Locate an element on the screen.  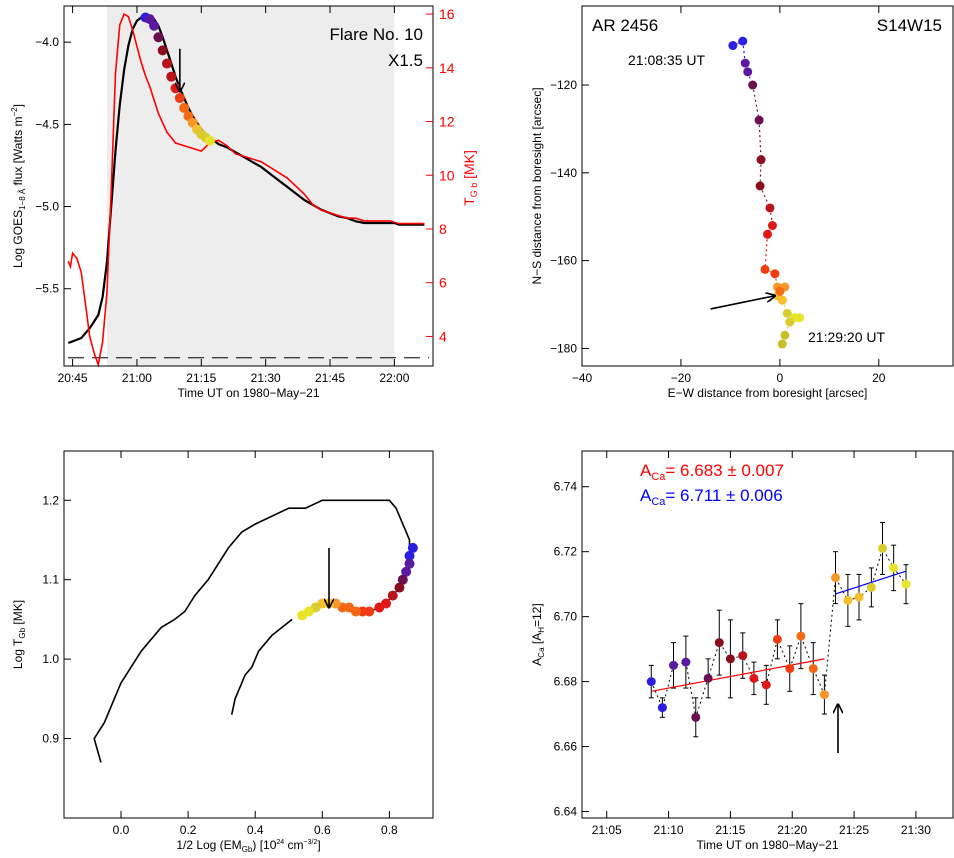
temperature-y-right-tick-label: 16 is located at coordinates (447, 14).